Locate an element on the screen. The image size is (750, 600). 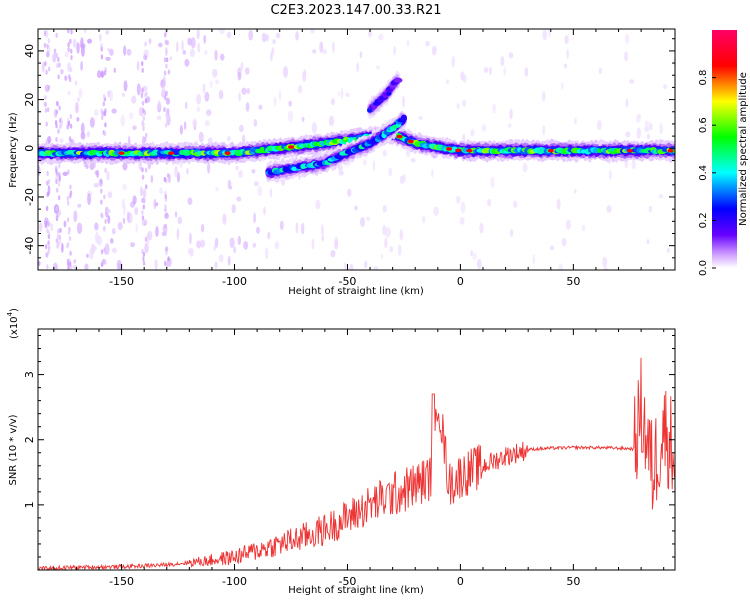
spectrogram-y-axis-label: Frequency (Hz) is located at coordinates (13, 150).